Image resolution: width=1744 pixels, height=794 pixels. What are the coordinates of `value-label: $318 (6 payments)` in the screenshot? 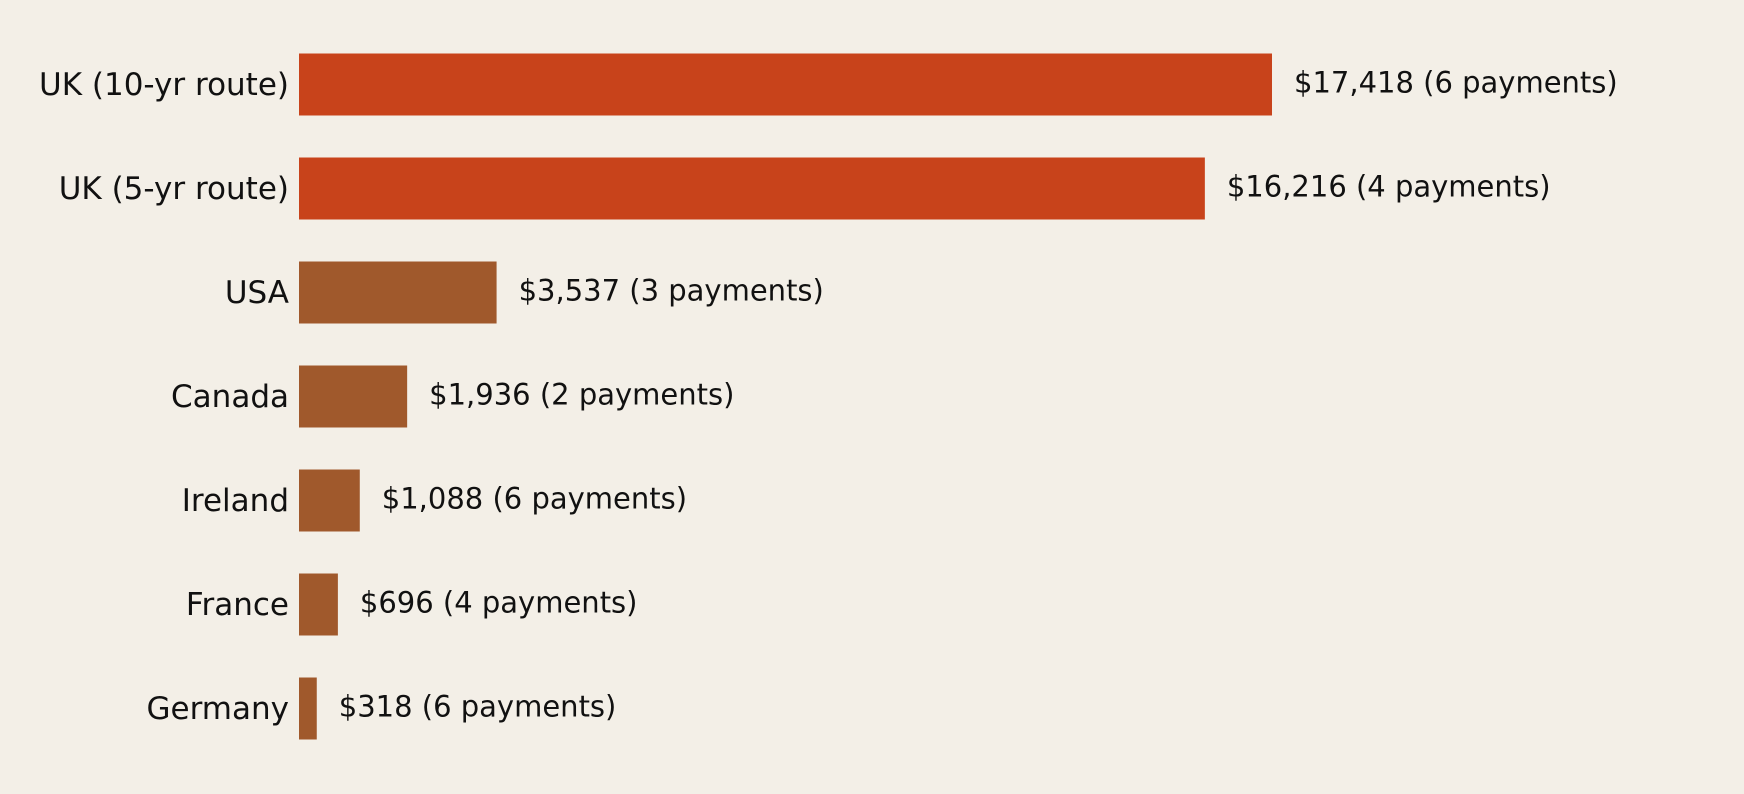 It's located at (478, 707).